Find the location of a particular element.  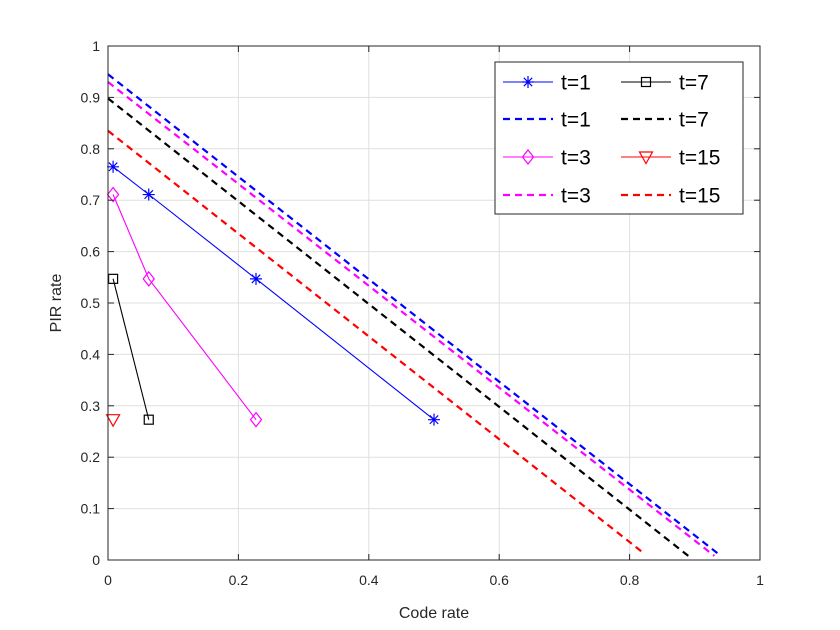

legend-label-2: t=1 is located at coordinates (576, 120).